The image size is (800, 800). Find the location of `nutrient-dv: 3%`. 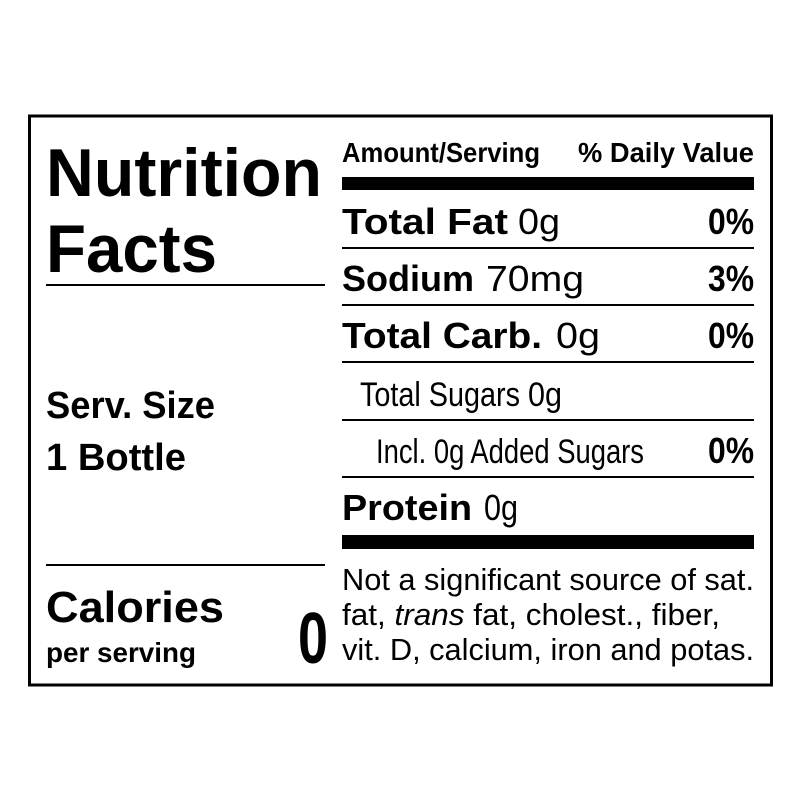

nutrient-dv: 3% is located at coordinates (731, 278).